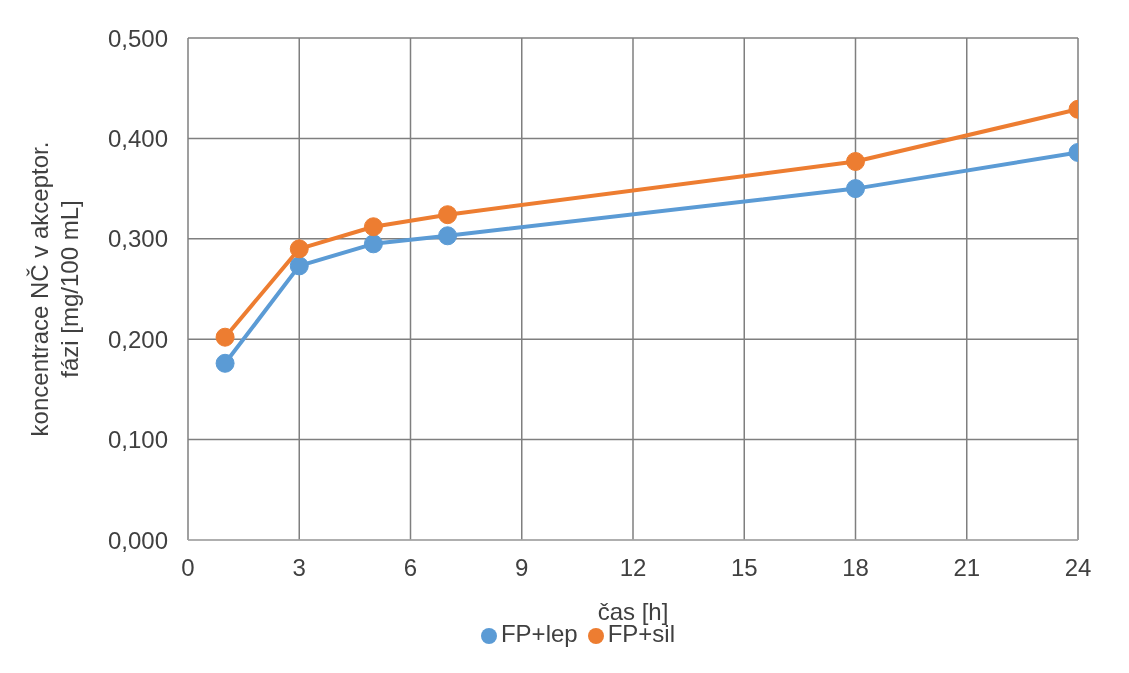  Describe the element at coordinates (299, 567) in the screenshot. I see `x-tick-label: 3` at that location.